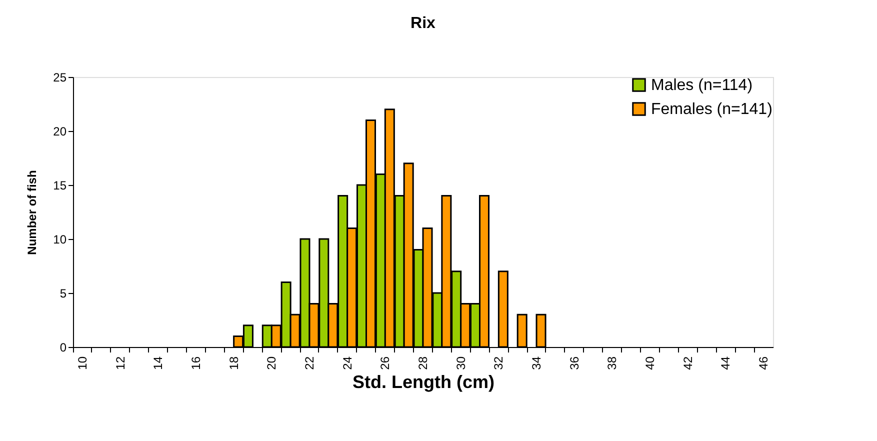 This screenshot has width=877, height=441. What do you see at coordinates (120, 363) in the screenshot?
I see `x-tick-label: 12` at bounding box center [120, 363].